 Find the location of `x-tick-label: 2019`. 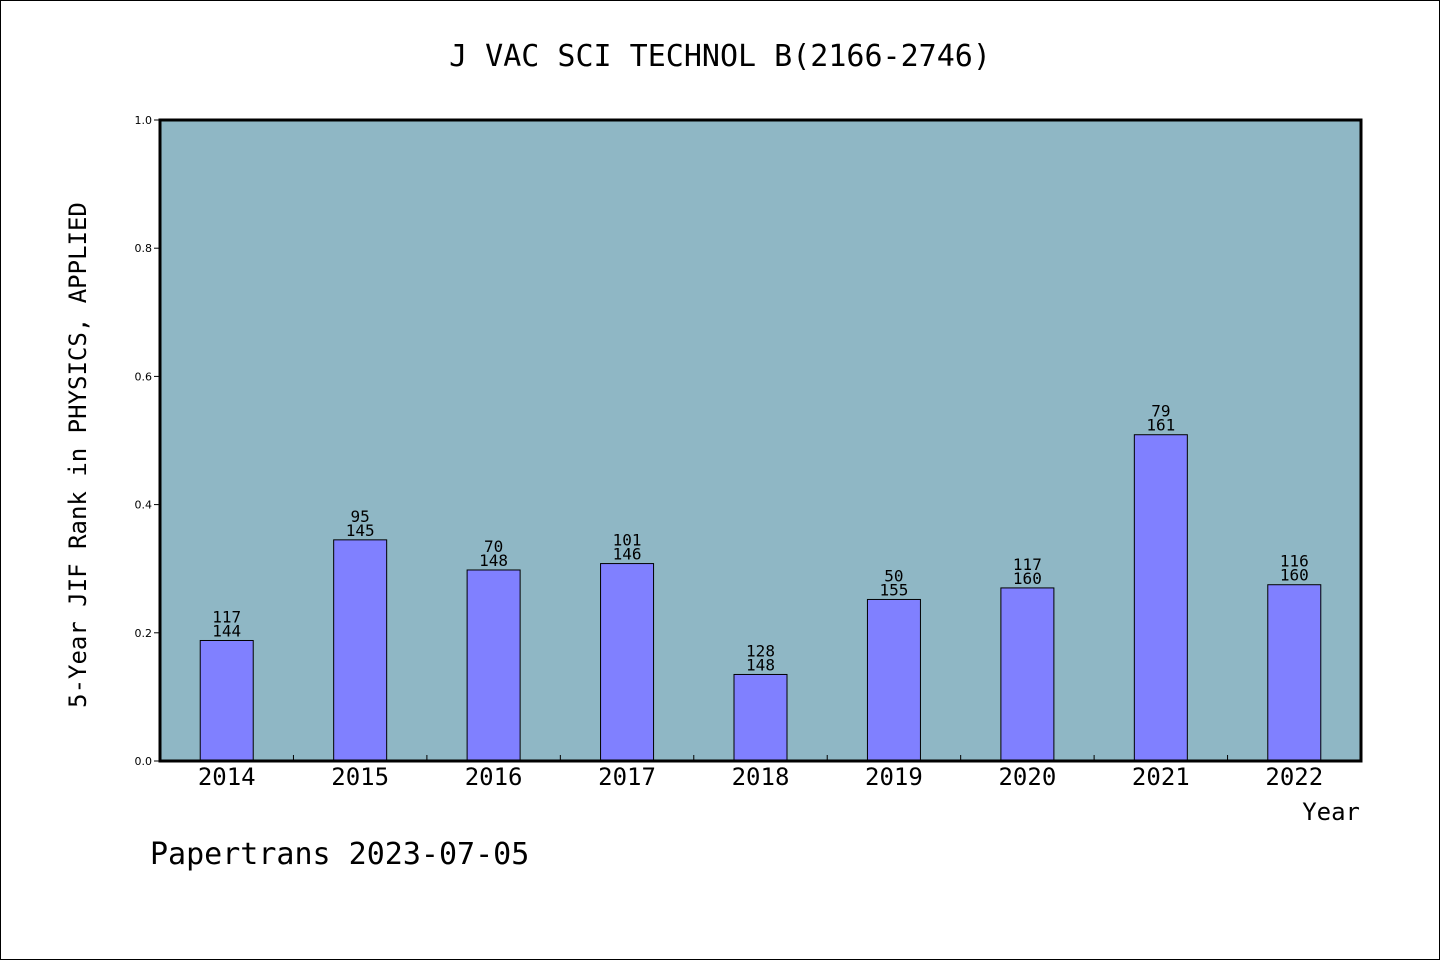

x-tick-label: 2019 is located at coordinates (894, 777).